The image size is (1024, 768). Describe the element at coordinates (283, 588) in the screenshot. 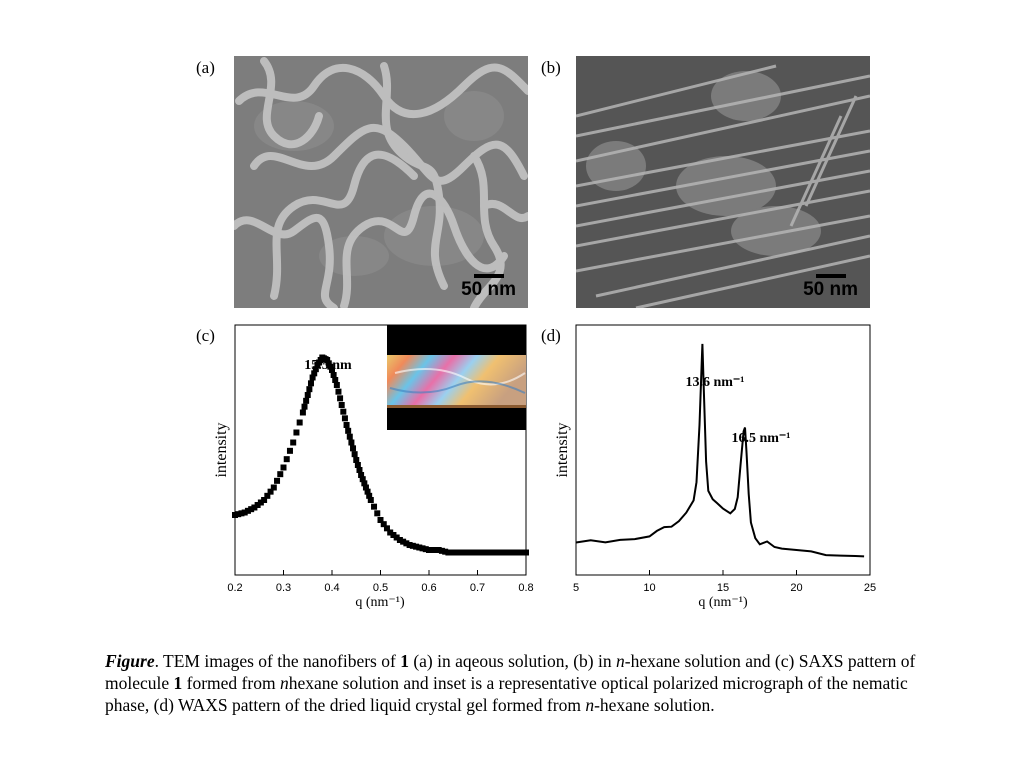

I see `c-x-tick-label-1: 0.3` at that location.